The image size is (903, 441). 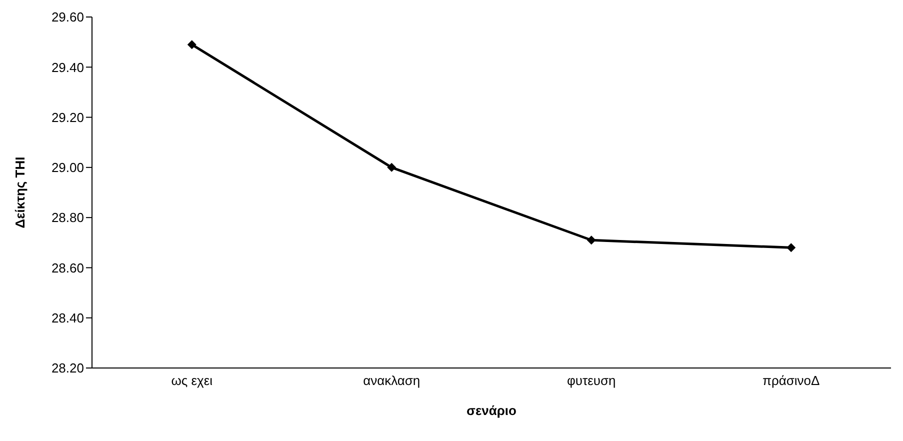 What do you see at coordinates (67, 168) in the screenshot?
I see `y-tick-label: 29.00` at bounding box center [67, 168].